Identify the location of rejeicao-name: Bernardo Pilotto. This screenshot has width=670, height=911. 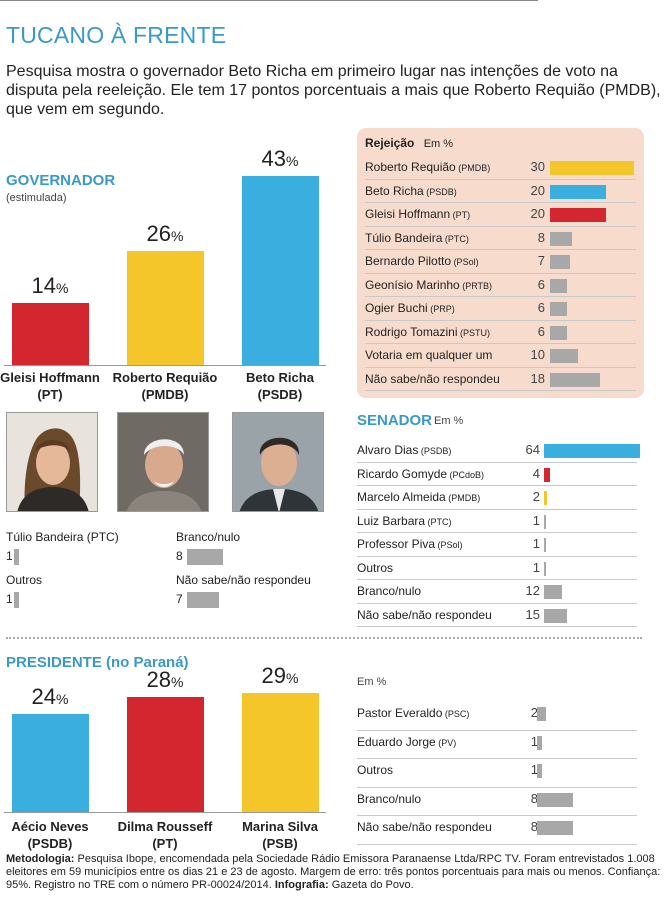
(408, 261).